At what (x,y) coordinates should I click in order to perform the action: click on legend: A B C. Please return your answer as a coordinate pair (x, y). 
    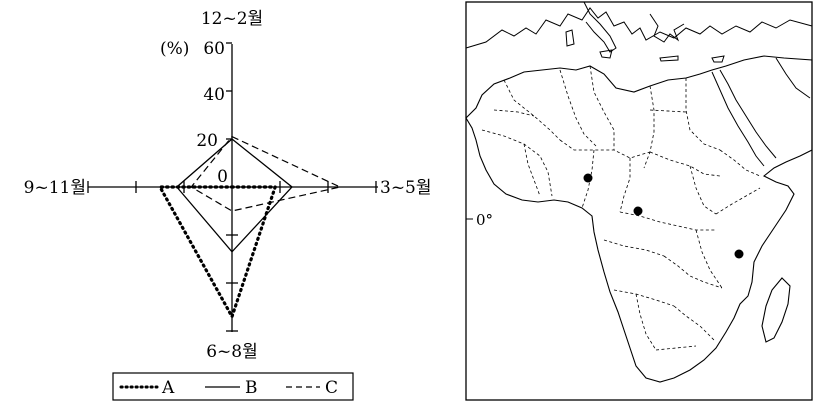
    Looking at the image, I should click on (233, 386).